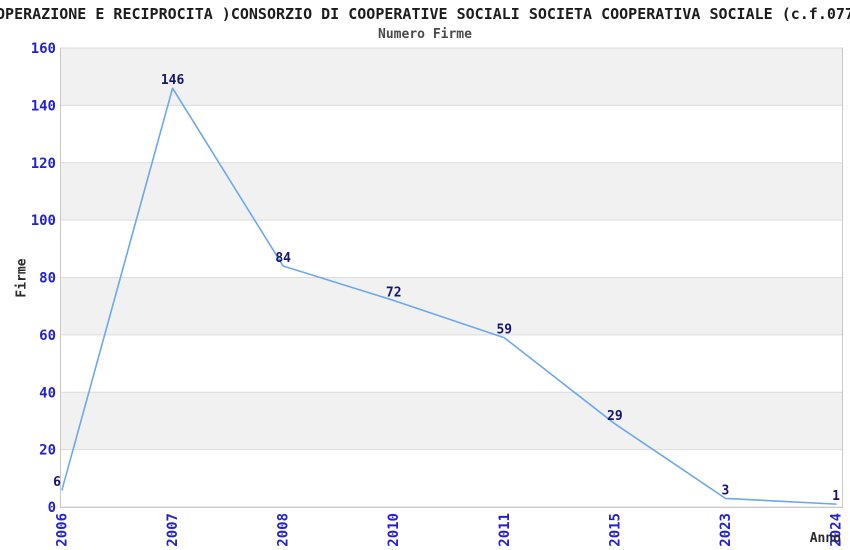 Image resolution: width=850 pixels, height=550 pixels. What do you see at coordinates (57, 482) in the screenshot?
I see `data-label: 6` at bounding box center [57, 482].